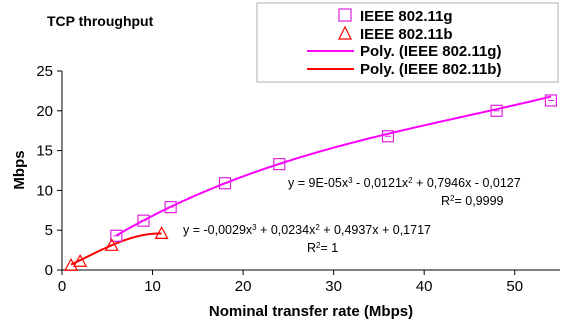 The image size is (561, 321). What do you see at coordinates (254, 227) in the screenshot?
I see `equation-80211b-exp3: 3` at bounding box center [254, 227].